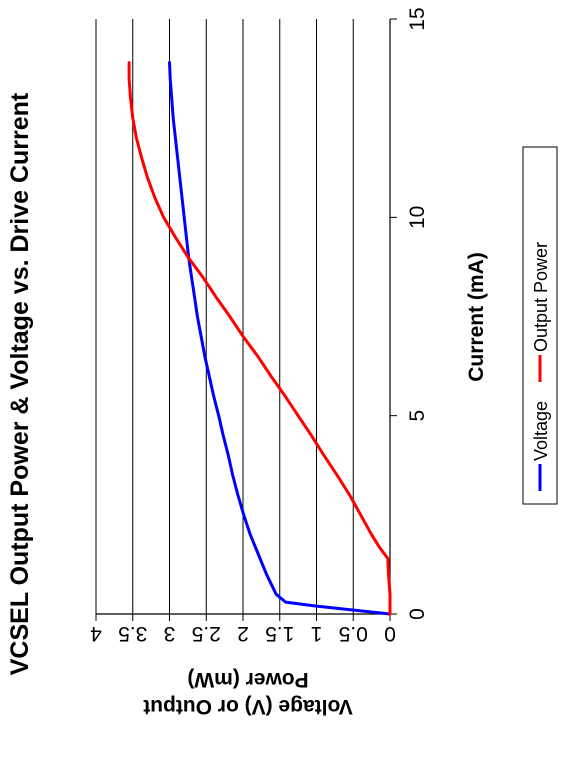  I want to click on y-tick-labels: 0 0.5 1 1.5 2 2.5 3 3.5 4, so click(243, 633).